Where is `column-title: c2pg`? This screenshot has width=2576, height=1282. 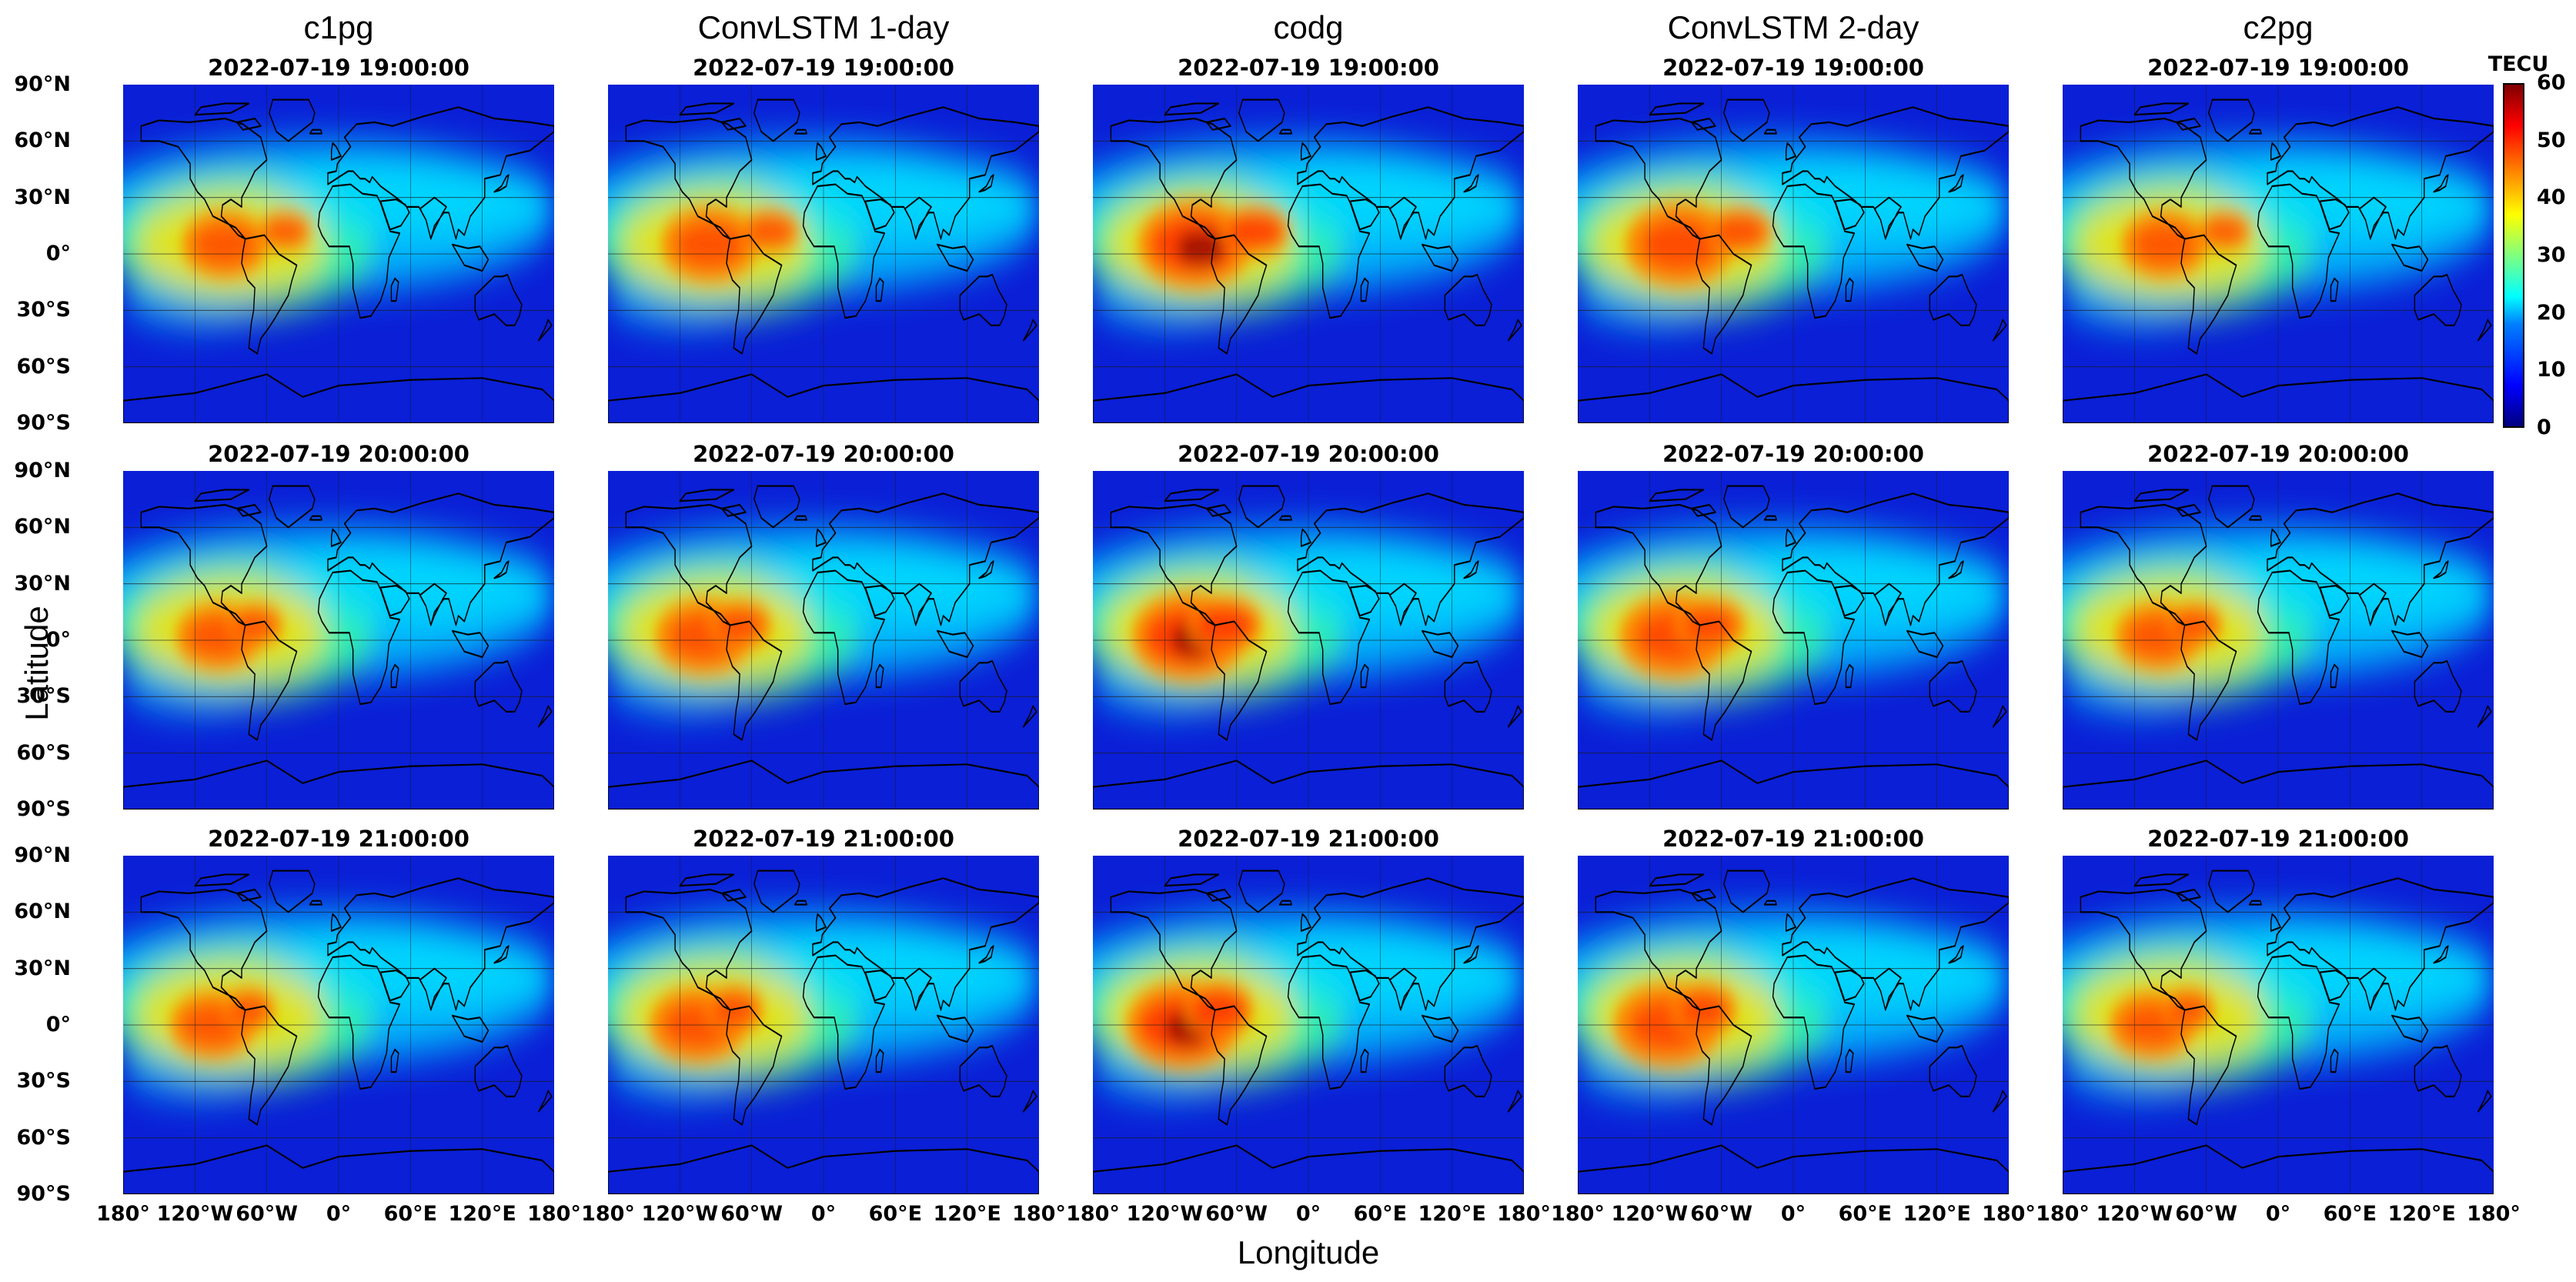
column-title: c2pg is located at coordinates (2278, 27).